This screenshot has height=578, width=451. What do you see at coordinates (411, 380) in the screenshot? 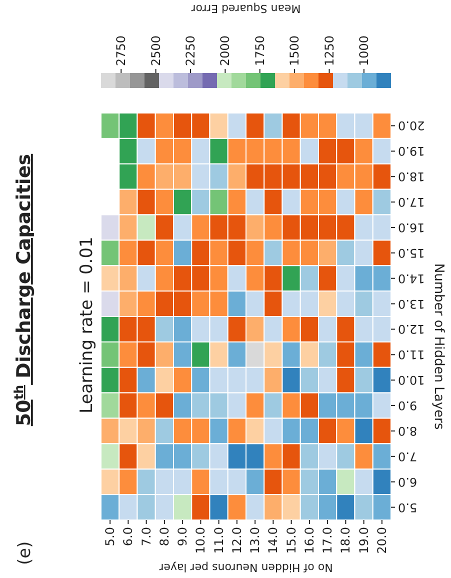
I see `y-tick-label: 10.0` at bounding box center [411, 380].